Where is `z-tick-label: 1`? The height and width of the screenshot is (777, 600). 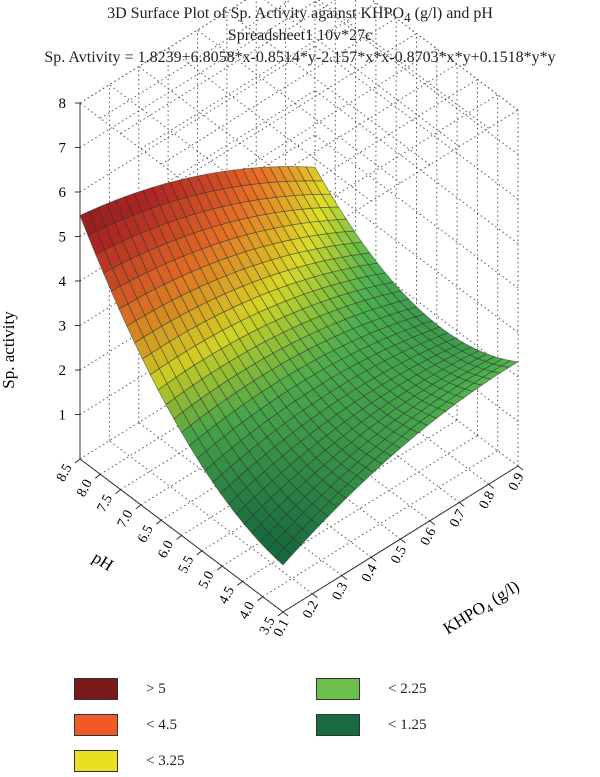 z-tick-label: 1 is located at coordinates (63, 416).